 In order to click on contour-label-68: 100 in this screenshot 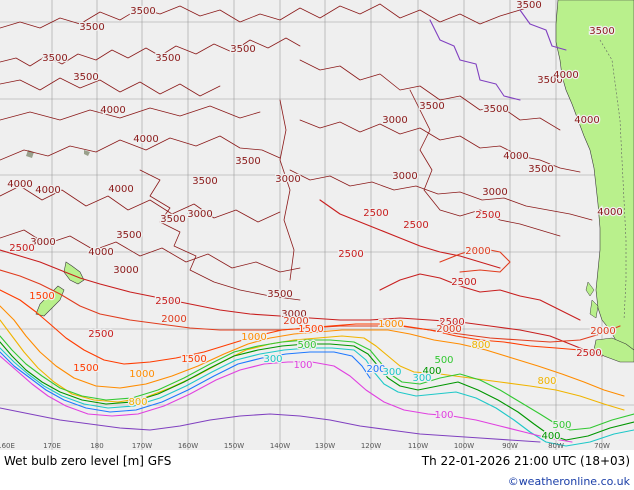, I will do `click(443, 415)`.